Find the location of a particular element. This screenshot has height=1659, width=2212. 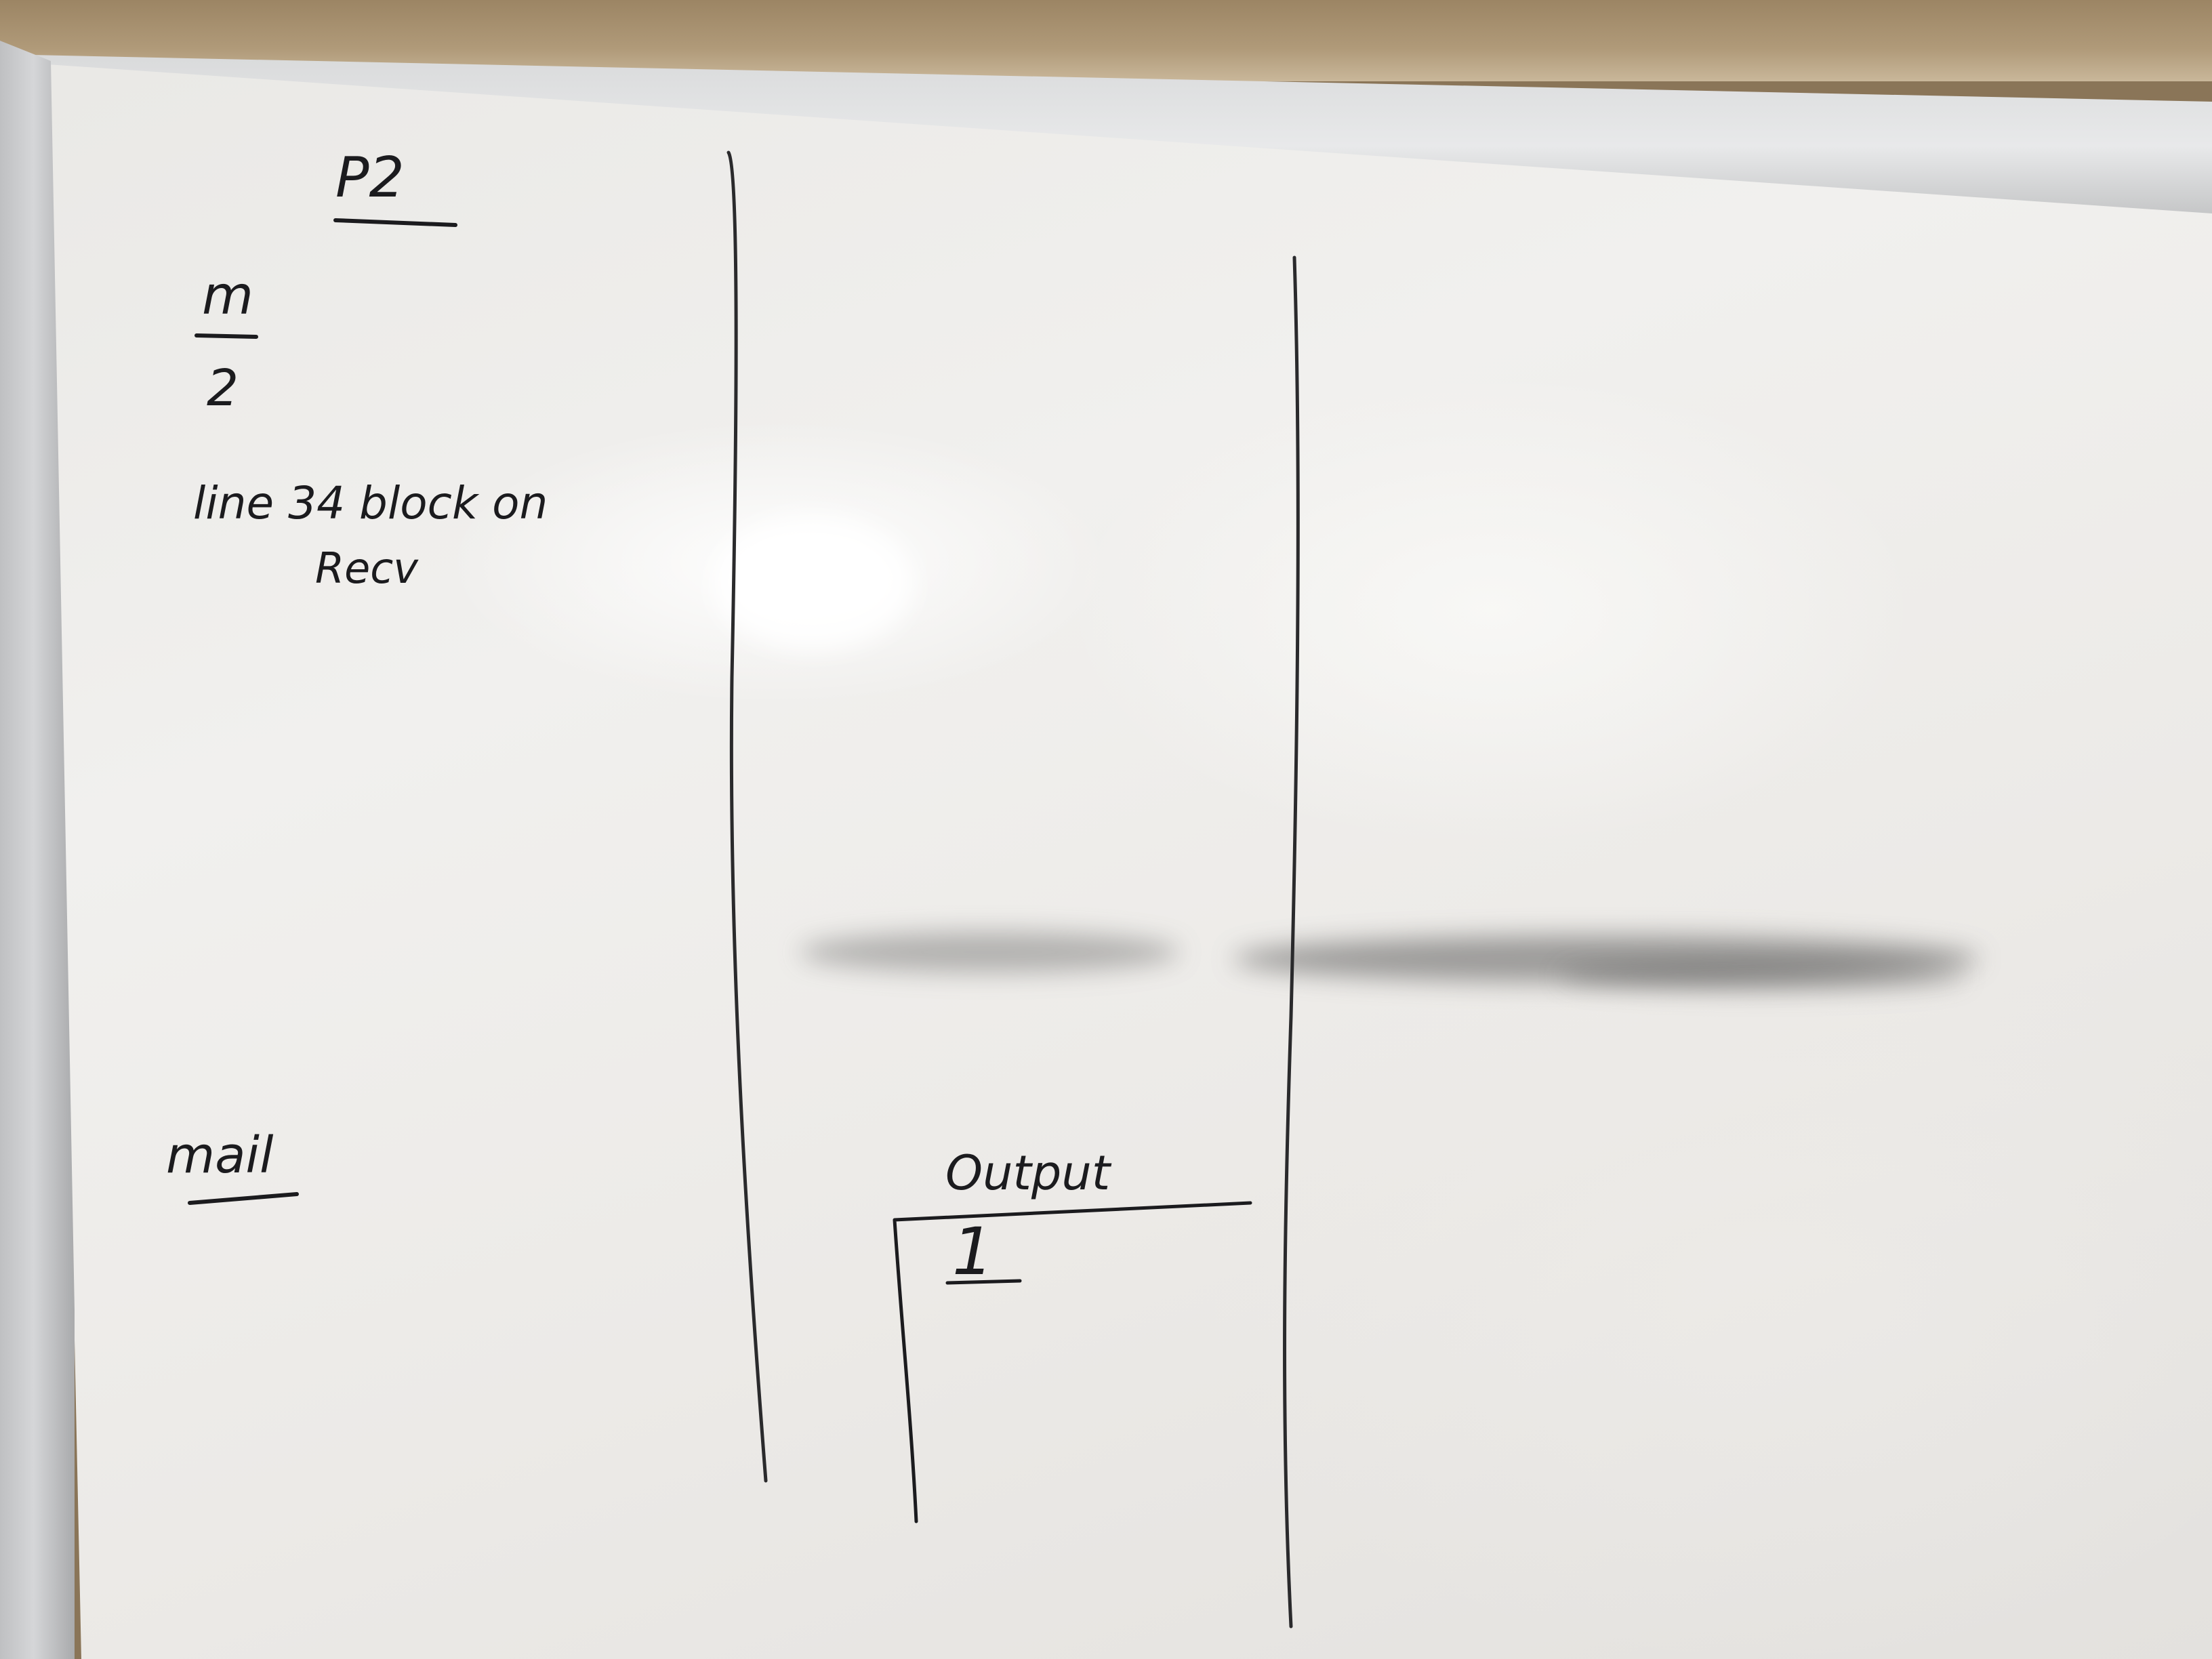

glare is located at coordinates (813, 583).